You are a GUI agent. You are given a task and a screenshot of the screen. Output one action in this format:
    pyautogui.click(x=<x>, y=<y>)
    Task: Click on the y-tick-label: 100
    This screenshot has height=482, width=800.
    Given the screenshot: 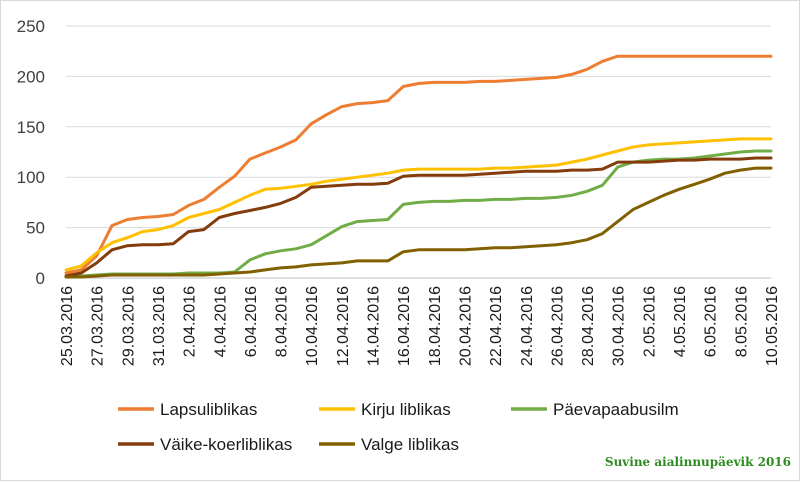 What is the action you would take?
    pyautogui.click(x=31, y=177)
    